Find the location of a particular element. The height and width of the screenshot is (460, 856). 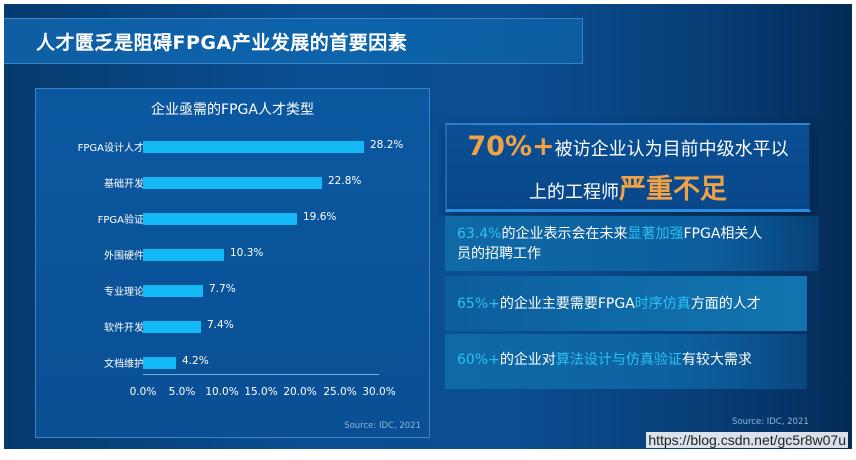

bar-label: FPGA验证 is located at coordinates (120, 220).